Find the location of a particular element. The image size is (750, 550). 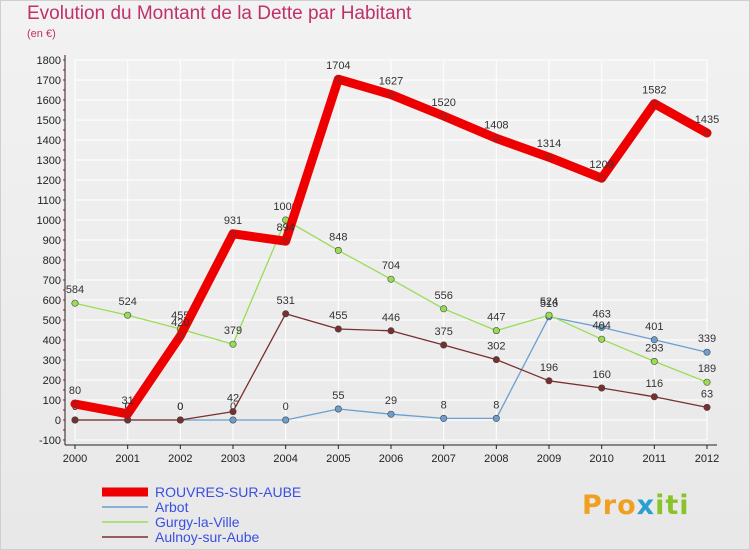

x-tick-label: 2005 is located at coordinates (338, 459).